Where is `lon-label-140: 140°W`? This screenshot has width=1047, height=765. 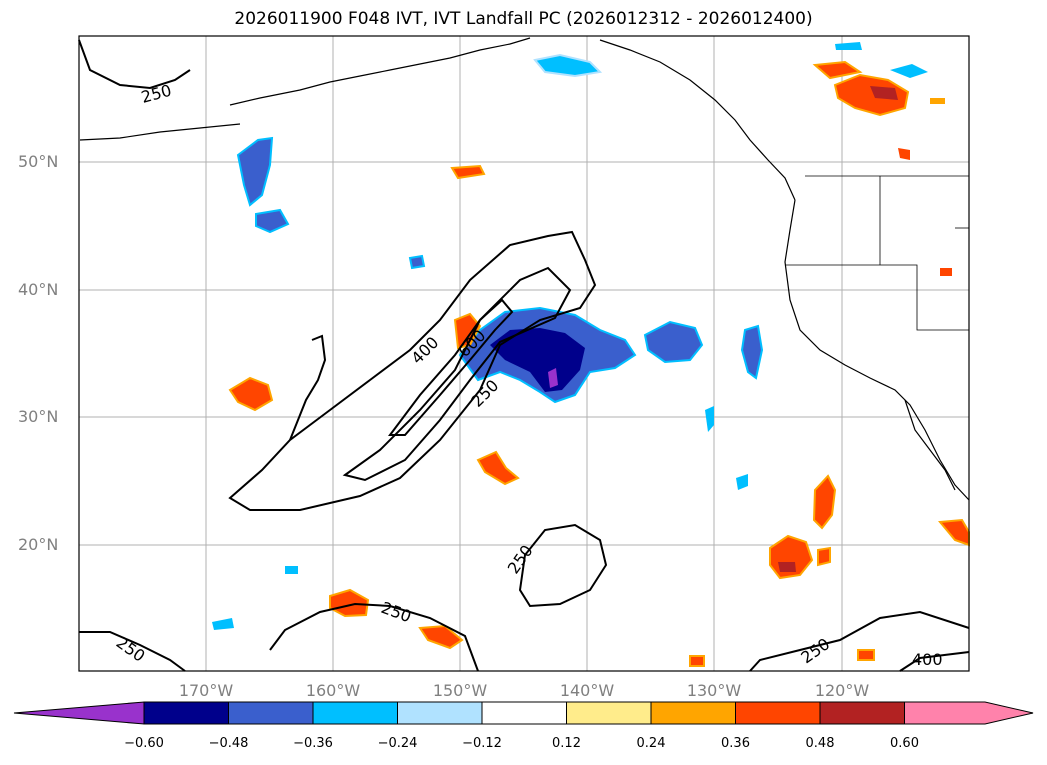 lon-label-140: 140°W is located at coordinates (587, 690).